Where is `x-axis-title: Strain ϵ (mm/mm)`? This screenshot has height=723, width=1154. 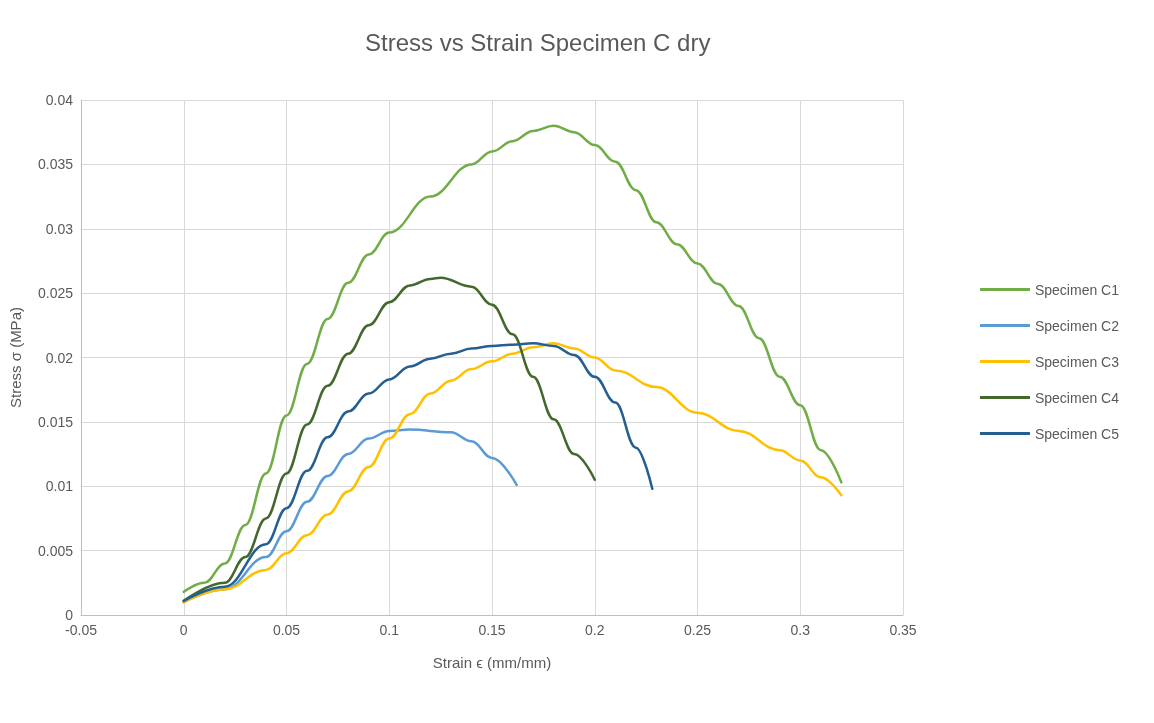
x-axis-title: Strain ϵ (mm/mm) is located at coordinates (492, 662).